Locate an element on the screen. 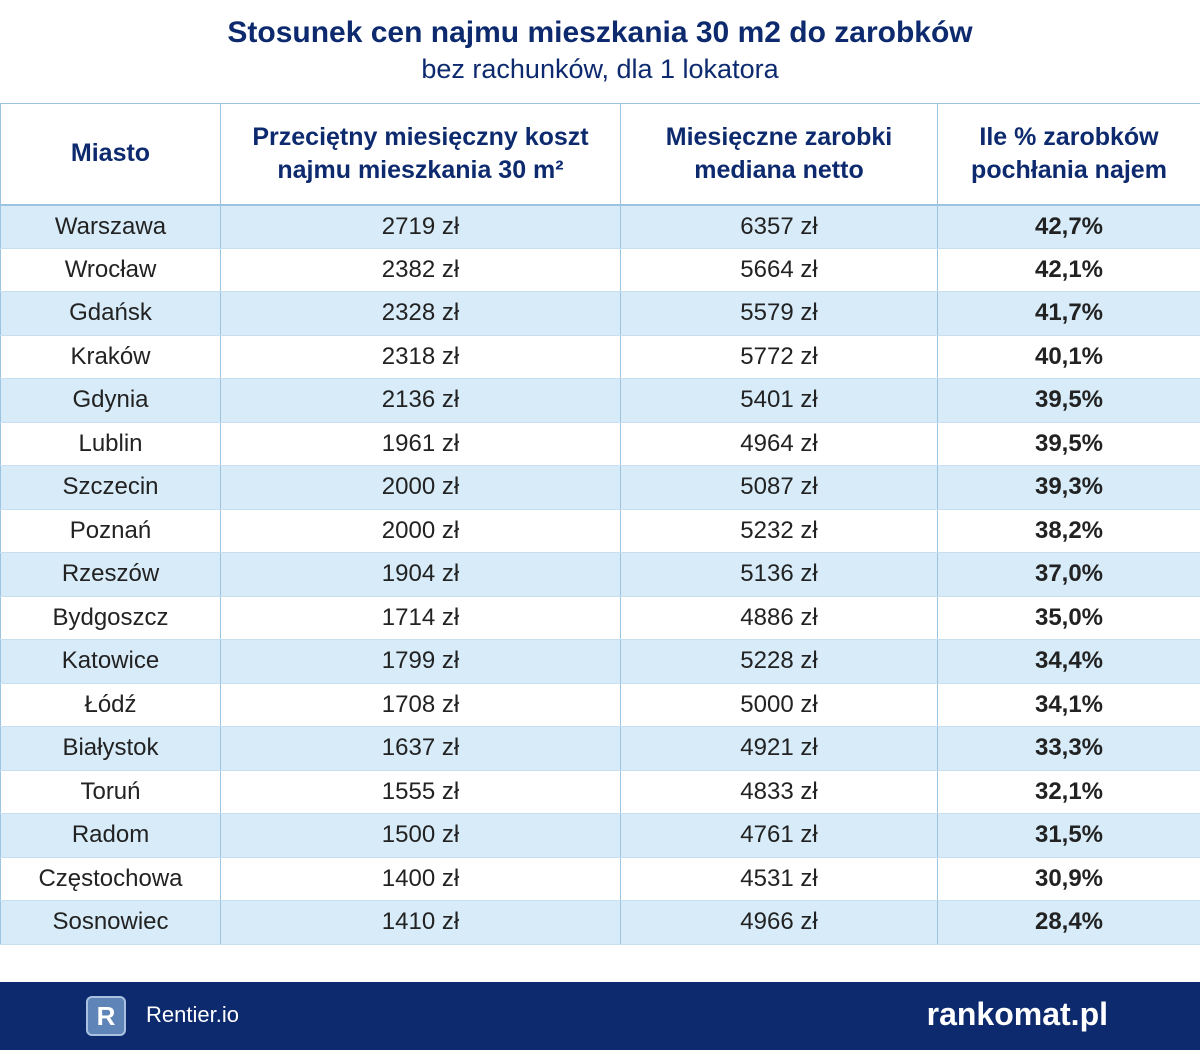  value-cell: 32,1% is located at coordinates (1068, 792).